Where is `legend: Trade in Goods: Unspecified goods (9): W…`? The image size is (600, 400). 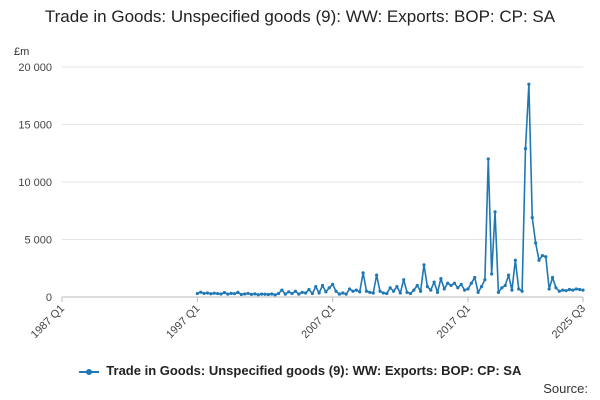
legend: Trade in Goods: Unspecified goods (9): W… is located at coordinates (300, 370).